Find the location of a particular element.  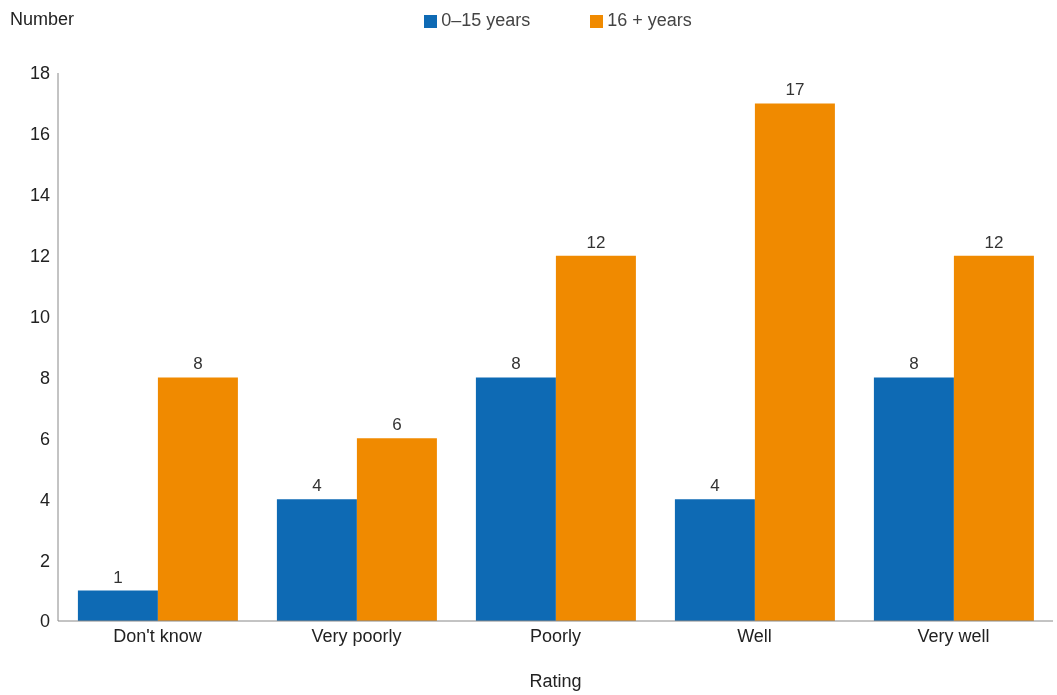

data-label: 1 is located at coordinates (118, 577).